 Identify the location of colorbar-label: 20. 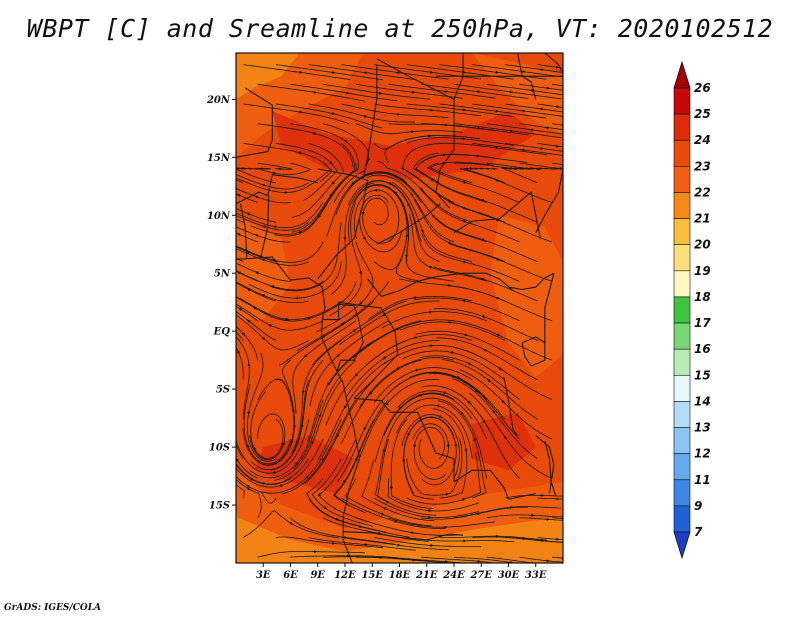
(702, 245).